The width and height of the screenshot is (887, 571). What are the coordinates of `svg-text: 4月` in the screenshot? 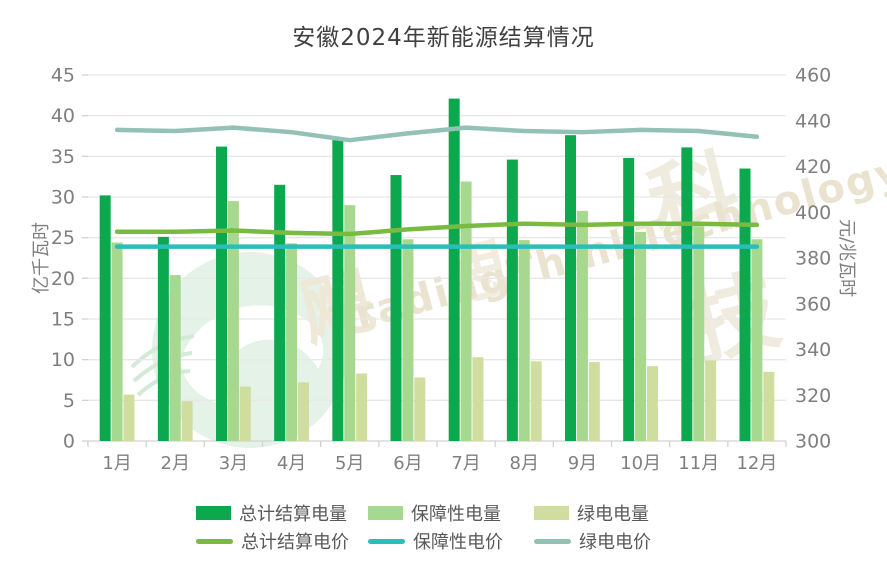 It's located at (291, 463).